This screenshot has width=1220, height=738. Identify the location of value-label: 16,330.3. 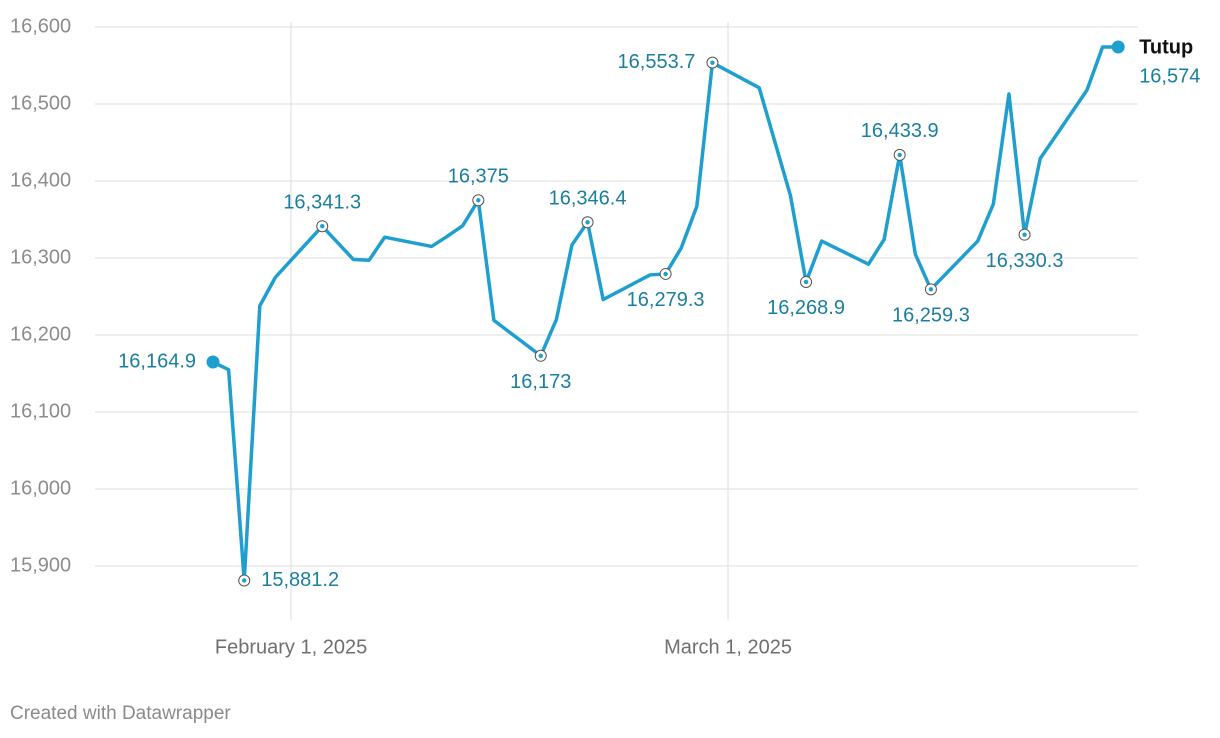
(1025, 261).